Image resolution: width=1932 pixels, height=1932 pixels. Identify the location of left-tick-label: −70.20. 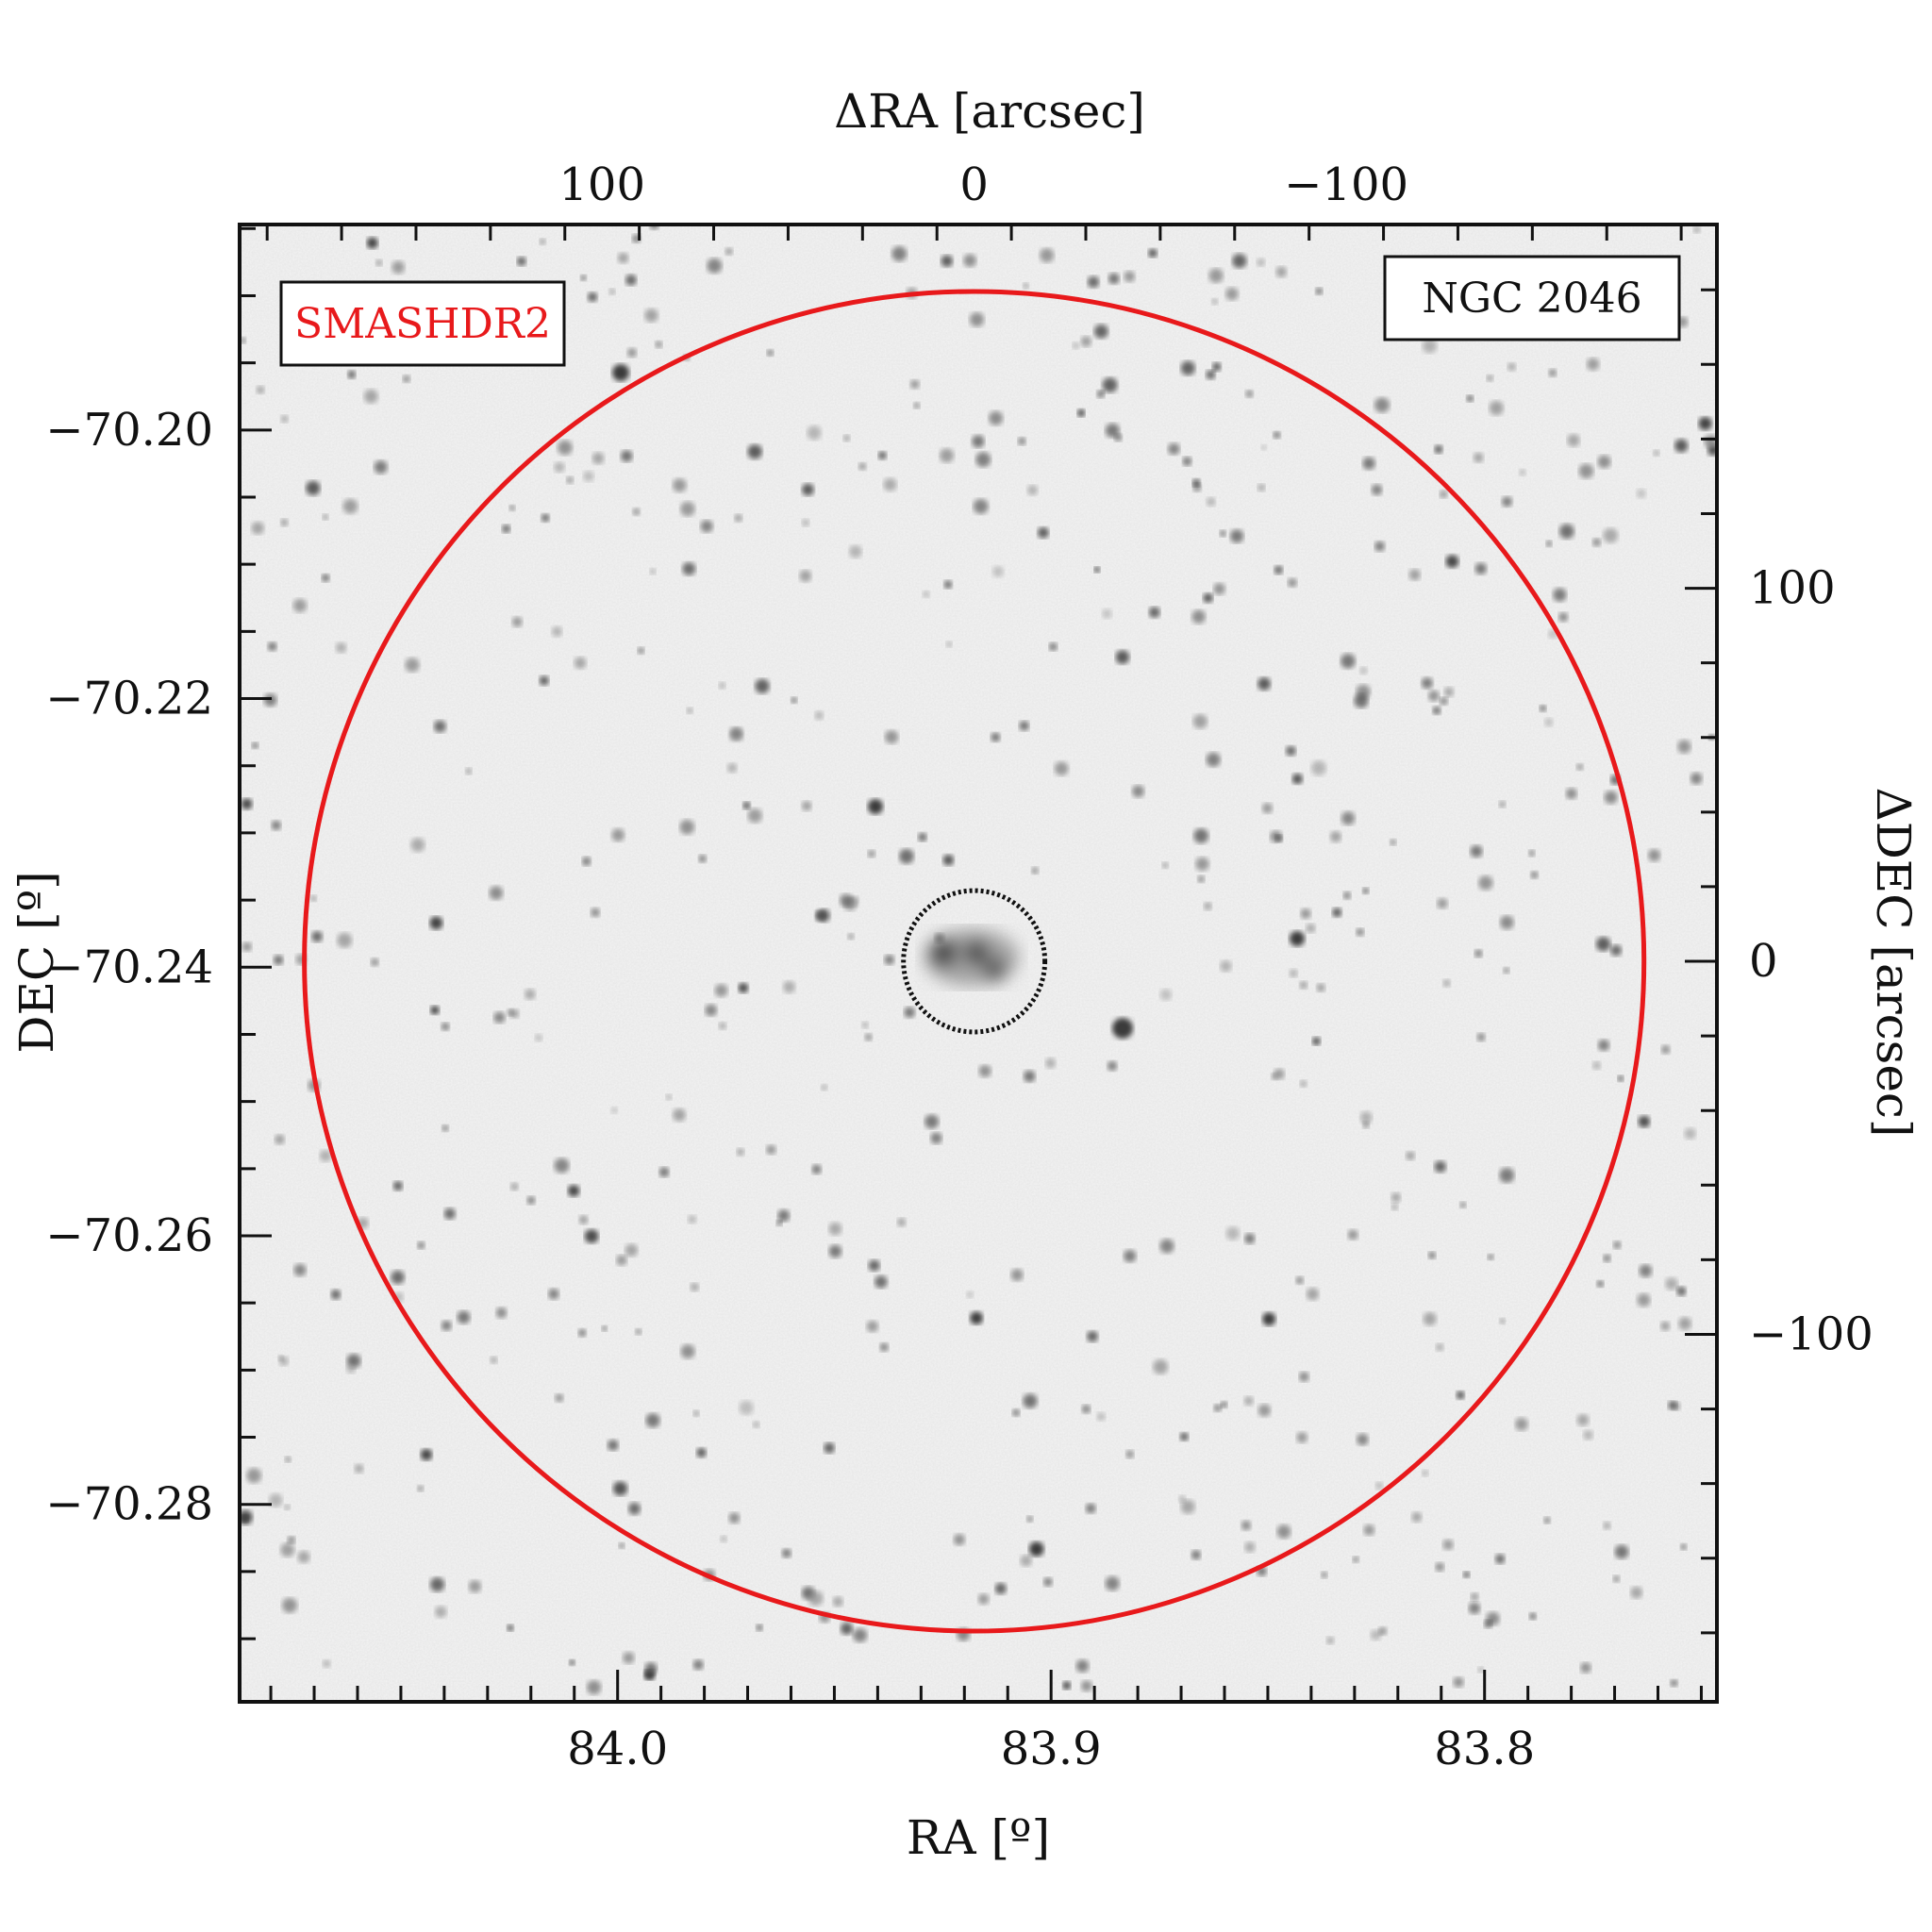
(129, 431).